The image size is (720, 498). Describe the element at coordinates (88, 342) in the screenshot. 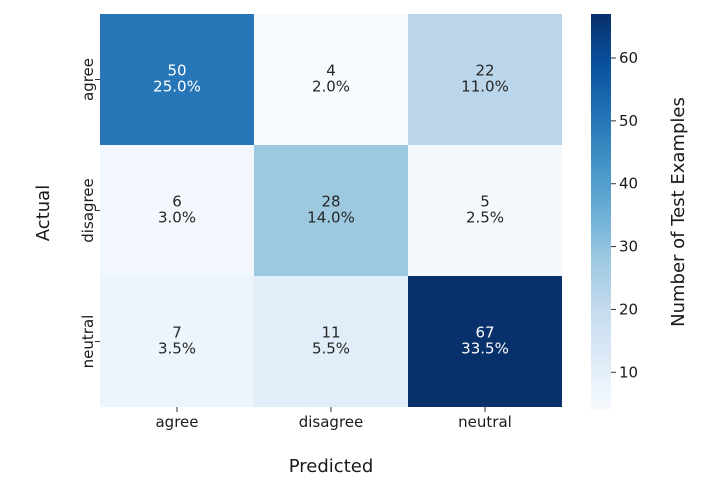

I see `y-tick-label-2: neutral` at that location.